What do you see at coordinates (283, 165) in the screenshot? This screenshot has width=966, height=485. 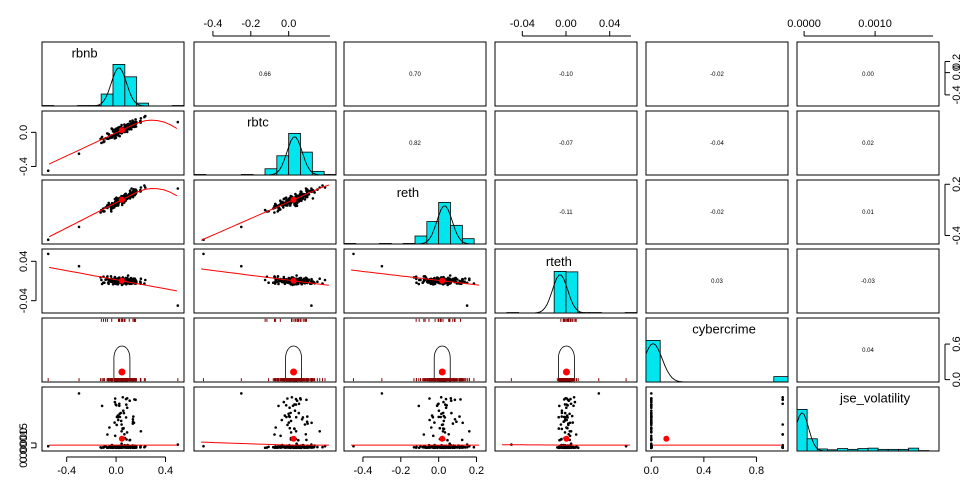 I see `hist-bar-rbtc` at bounding box center [283, 165].